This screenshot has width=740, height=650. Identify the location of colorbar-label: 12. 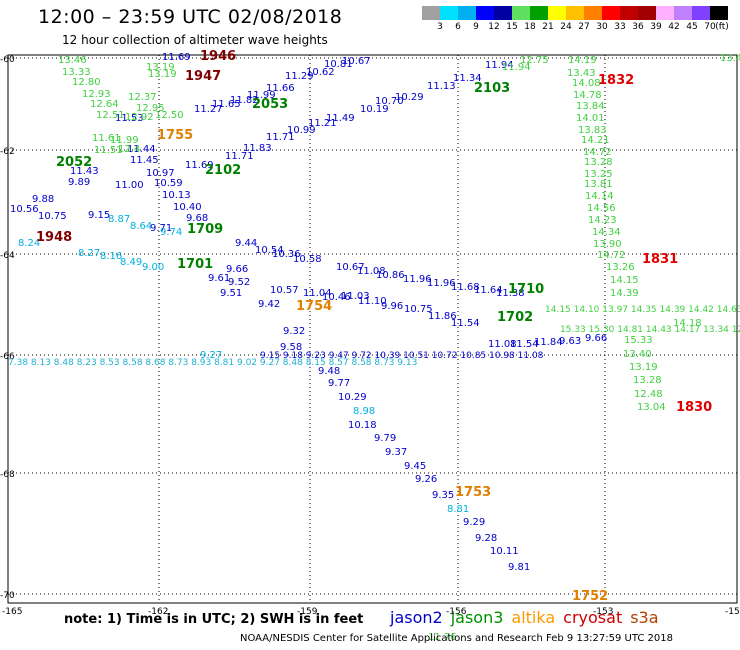
(494, 27).